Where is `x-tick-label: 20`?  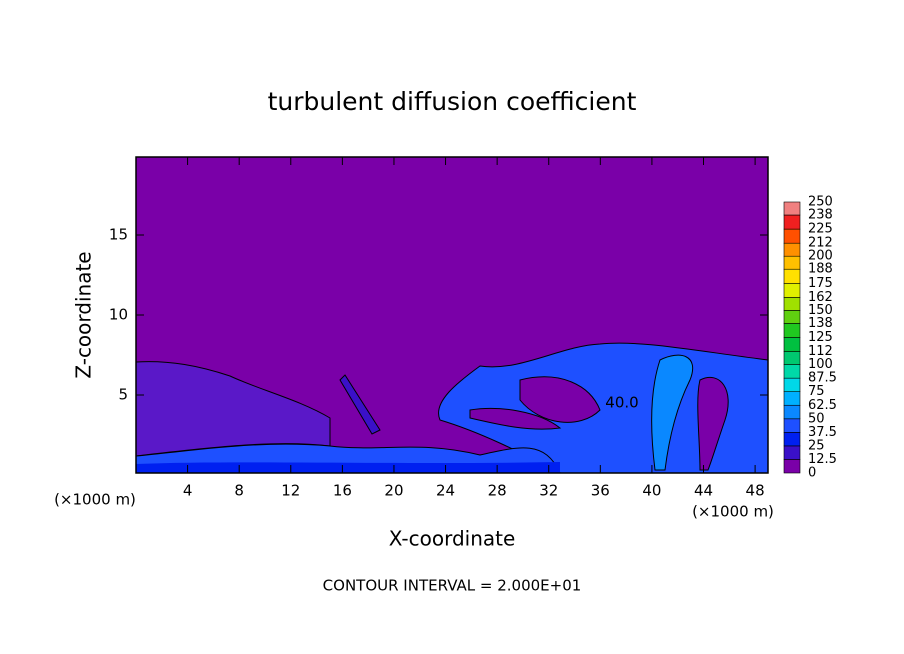 x-tick-label: 20 is located at coordinates (393, 491).